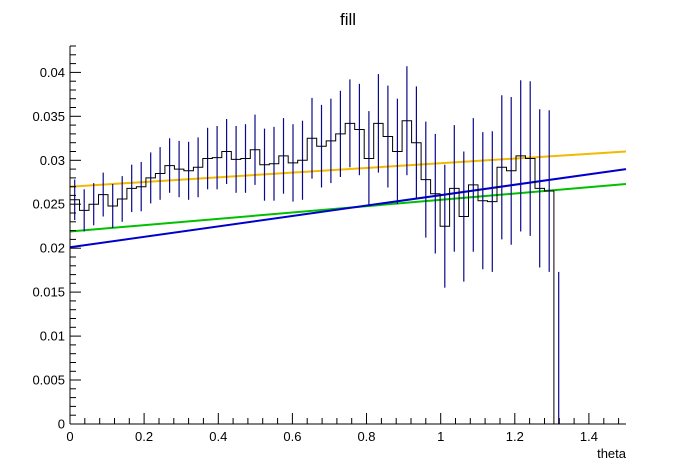 Image resolution: width=696 pixels, height=472 pixels. I want to click on y-tick-label: 0, so click(61, 424).